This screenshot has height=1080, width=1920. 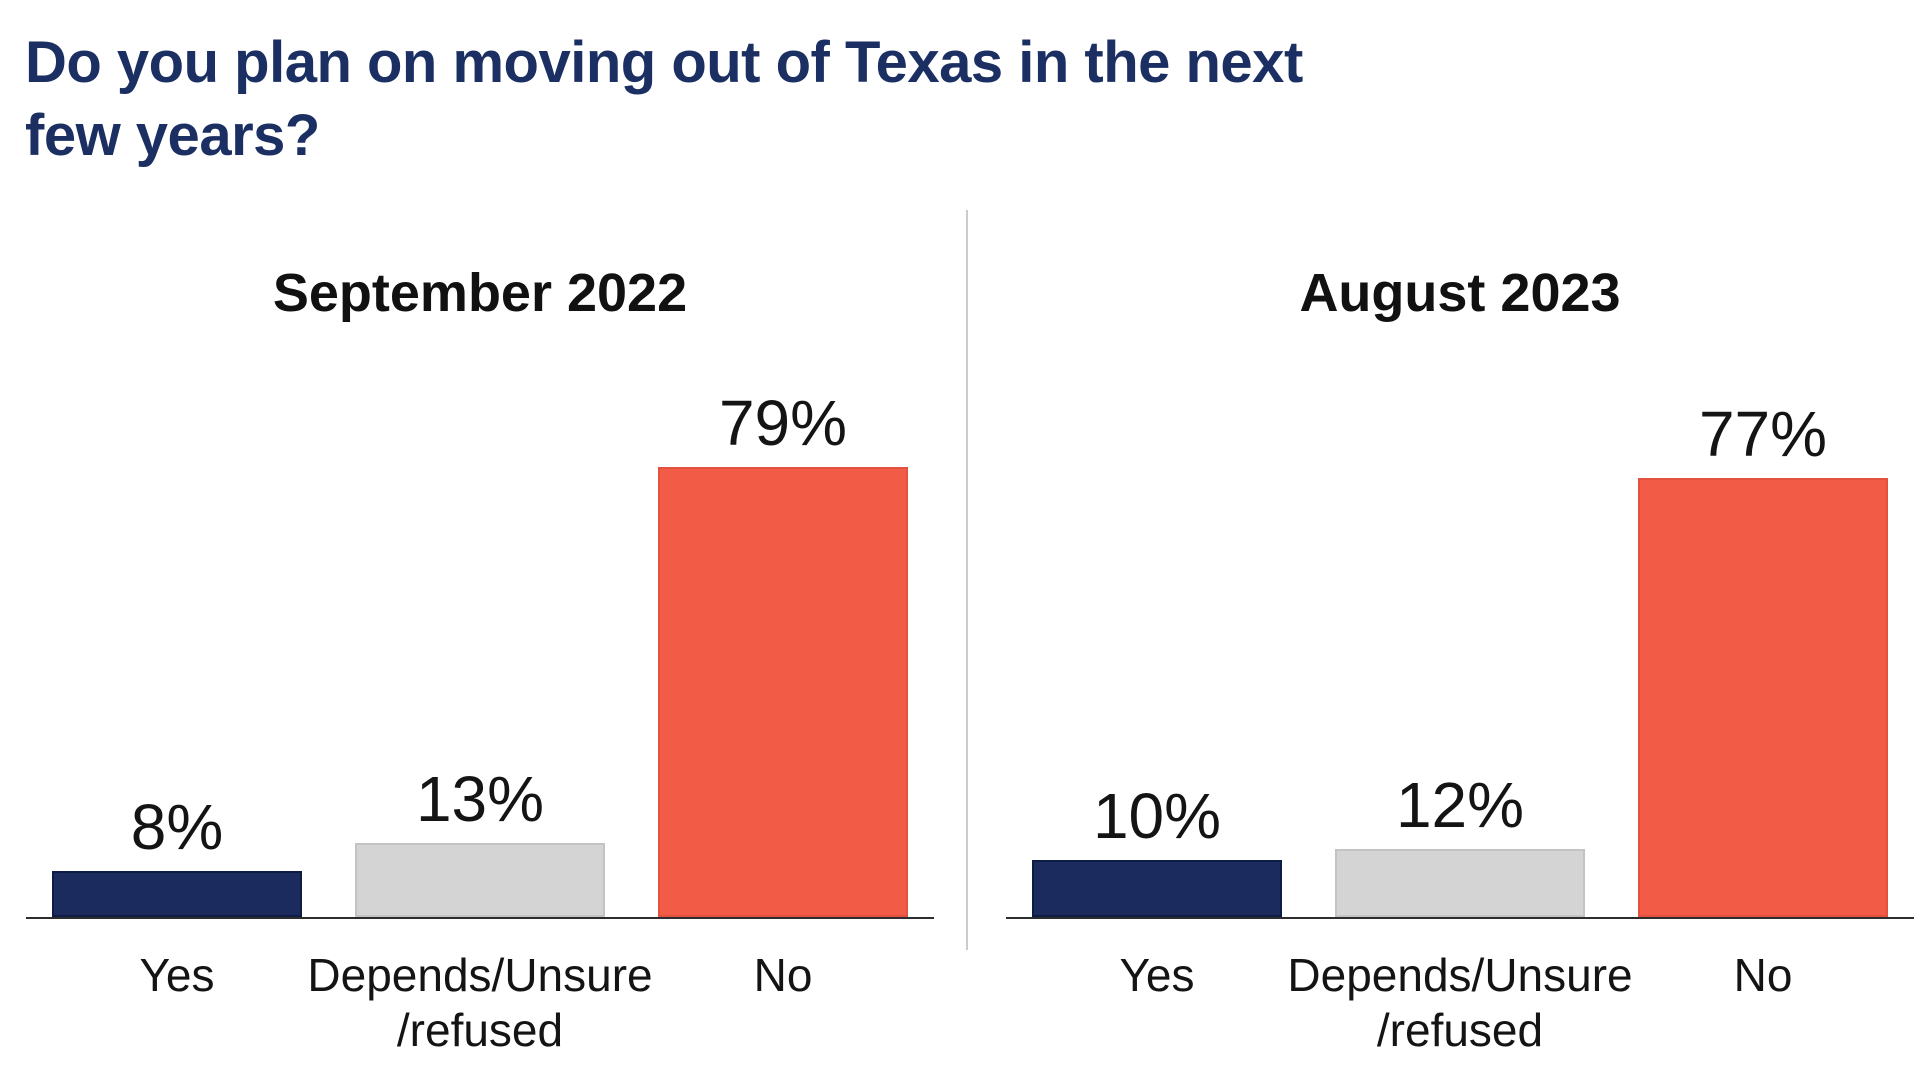 I want to click on bar-value-label: 13%, so click(x=480, y=799).